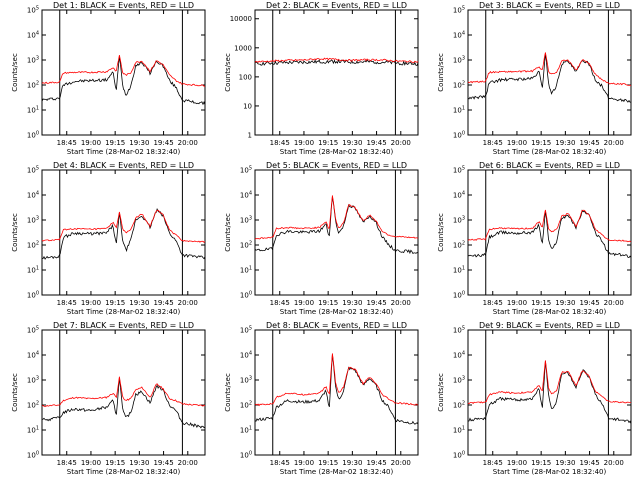 This screenshot has height=480, width=640. I want to click on panel-title: Det 7: BLACK = Events, RED = LLD, so click(123, 325).